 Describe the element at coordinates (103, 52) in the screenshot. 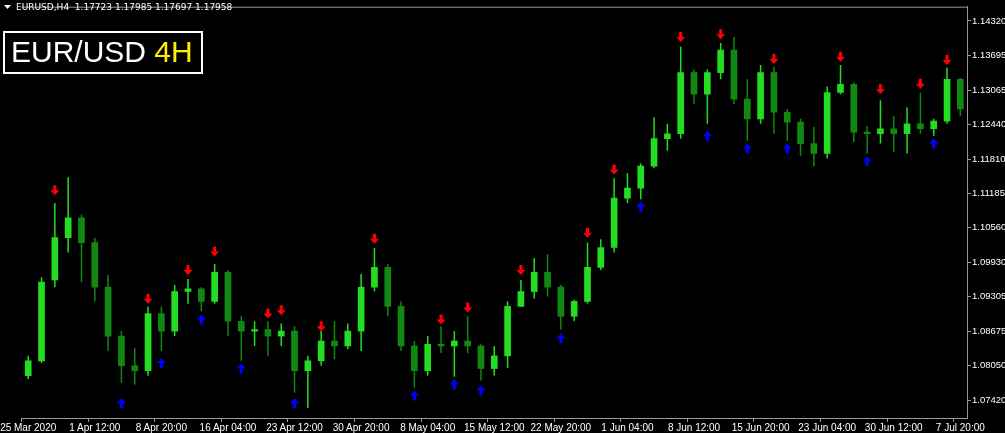

I see `text: EUR/USD 4H` at that location.